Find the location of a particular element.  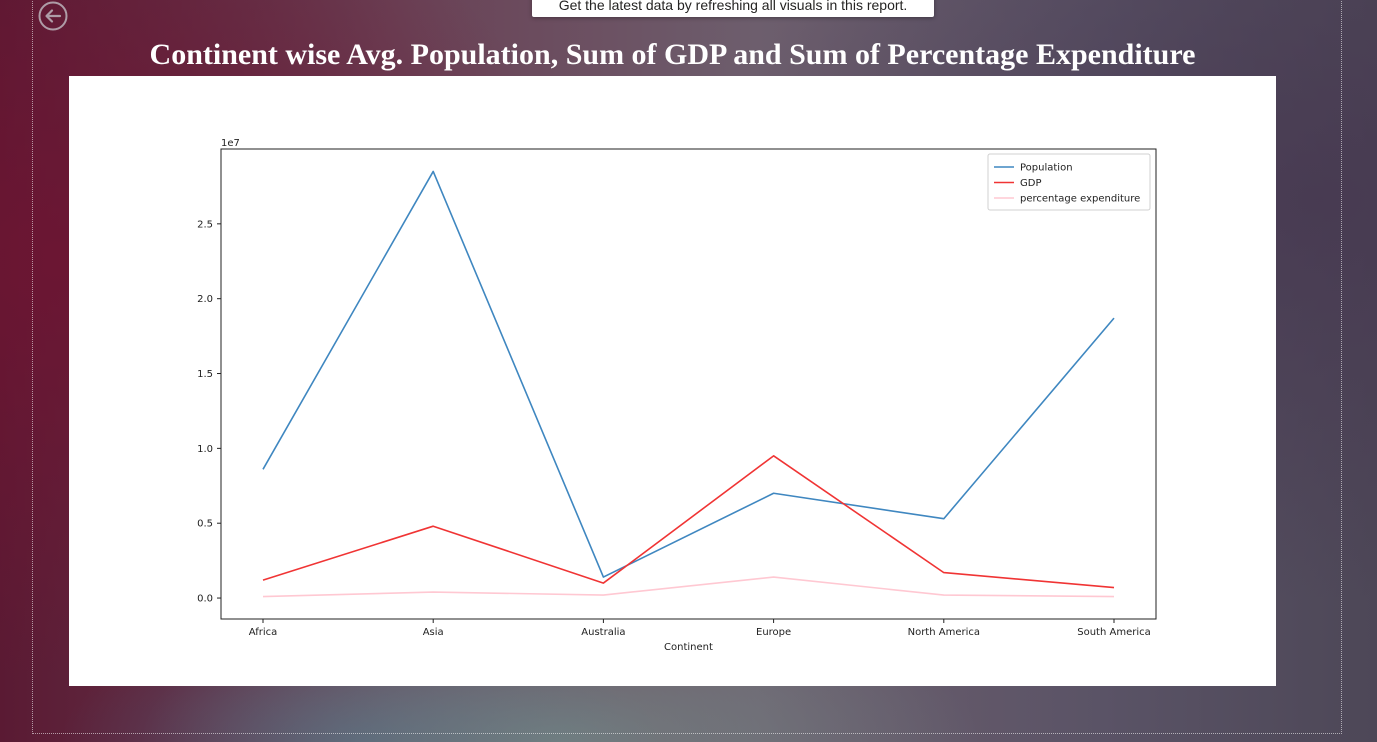

back-button is located at coordinates (53, 16).